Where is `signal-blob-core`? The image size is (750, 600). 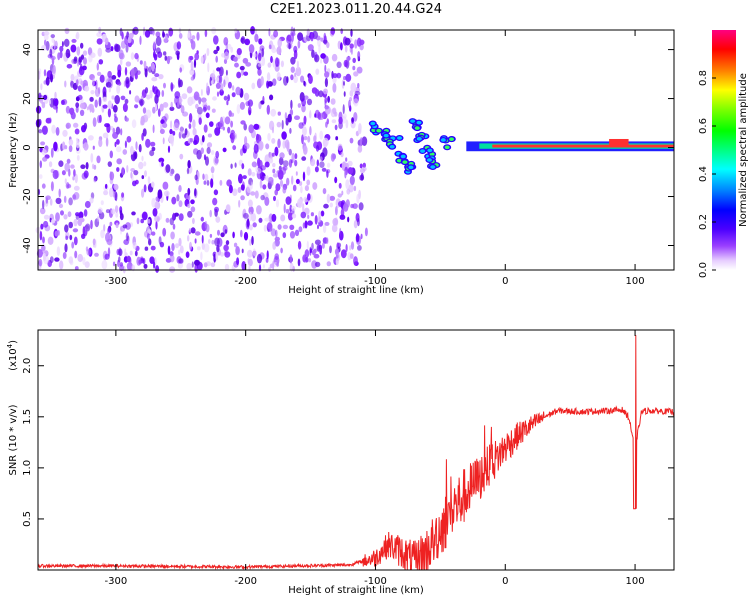 signal-blob-core is located at coordinates (405, 162).